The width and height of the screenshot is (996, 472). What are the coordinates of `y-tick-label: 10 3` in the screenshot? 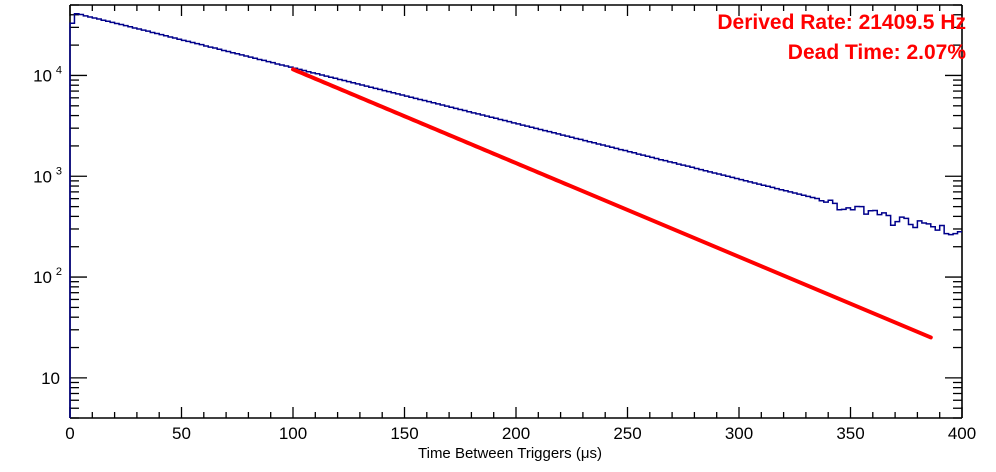 It's located at (47, 175).